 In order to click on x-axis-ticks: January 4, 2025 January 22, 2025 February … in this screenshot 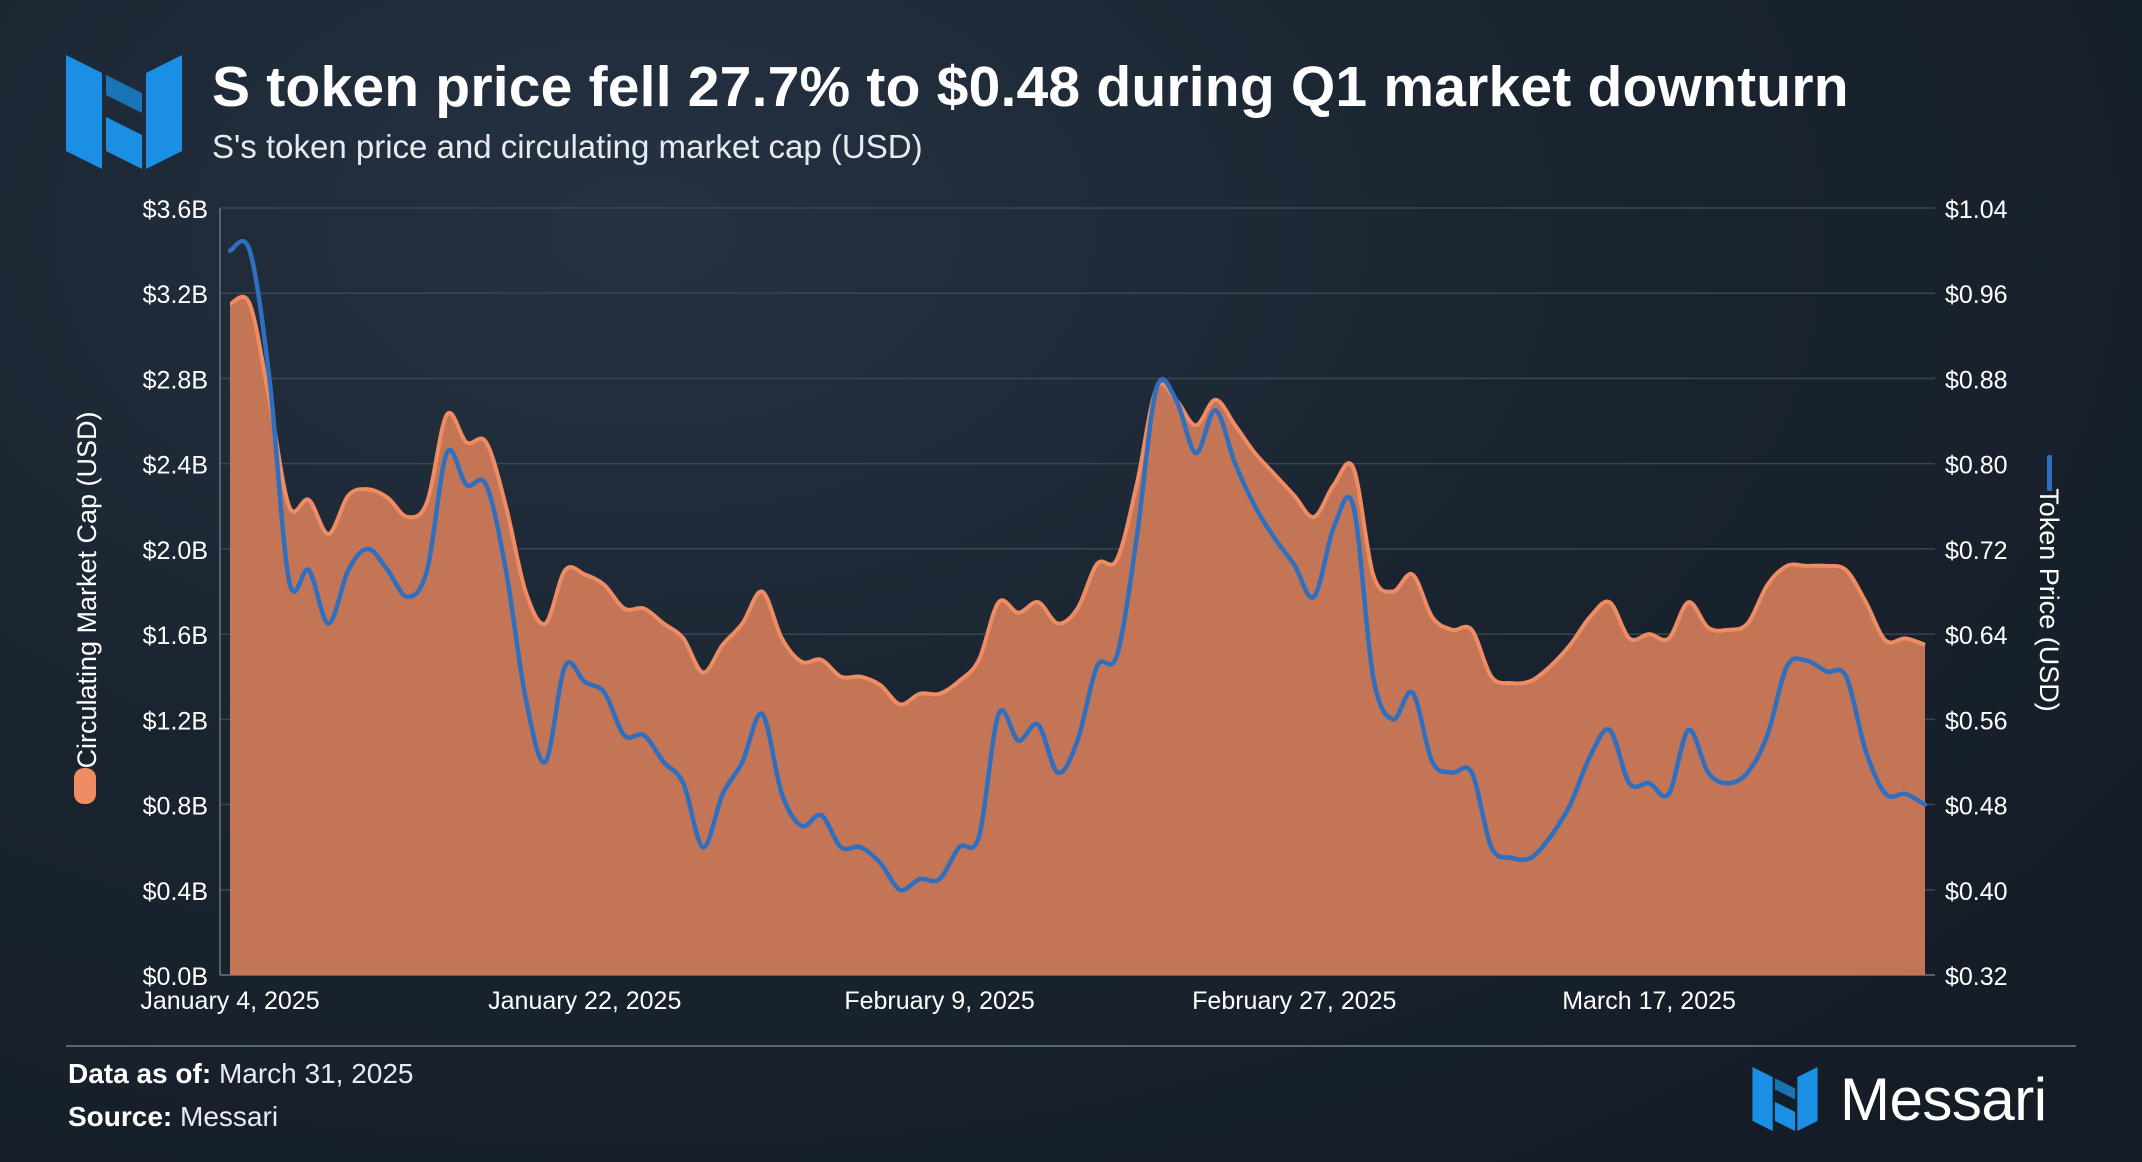, I will do `click(938, 1001)`.